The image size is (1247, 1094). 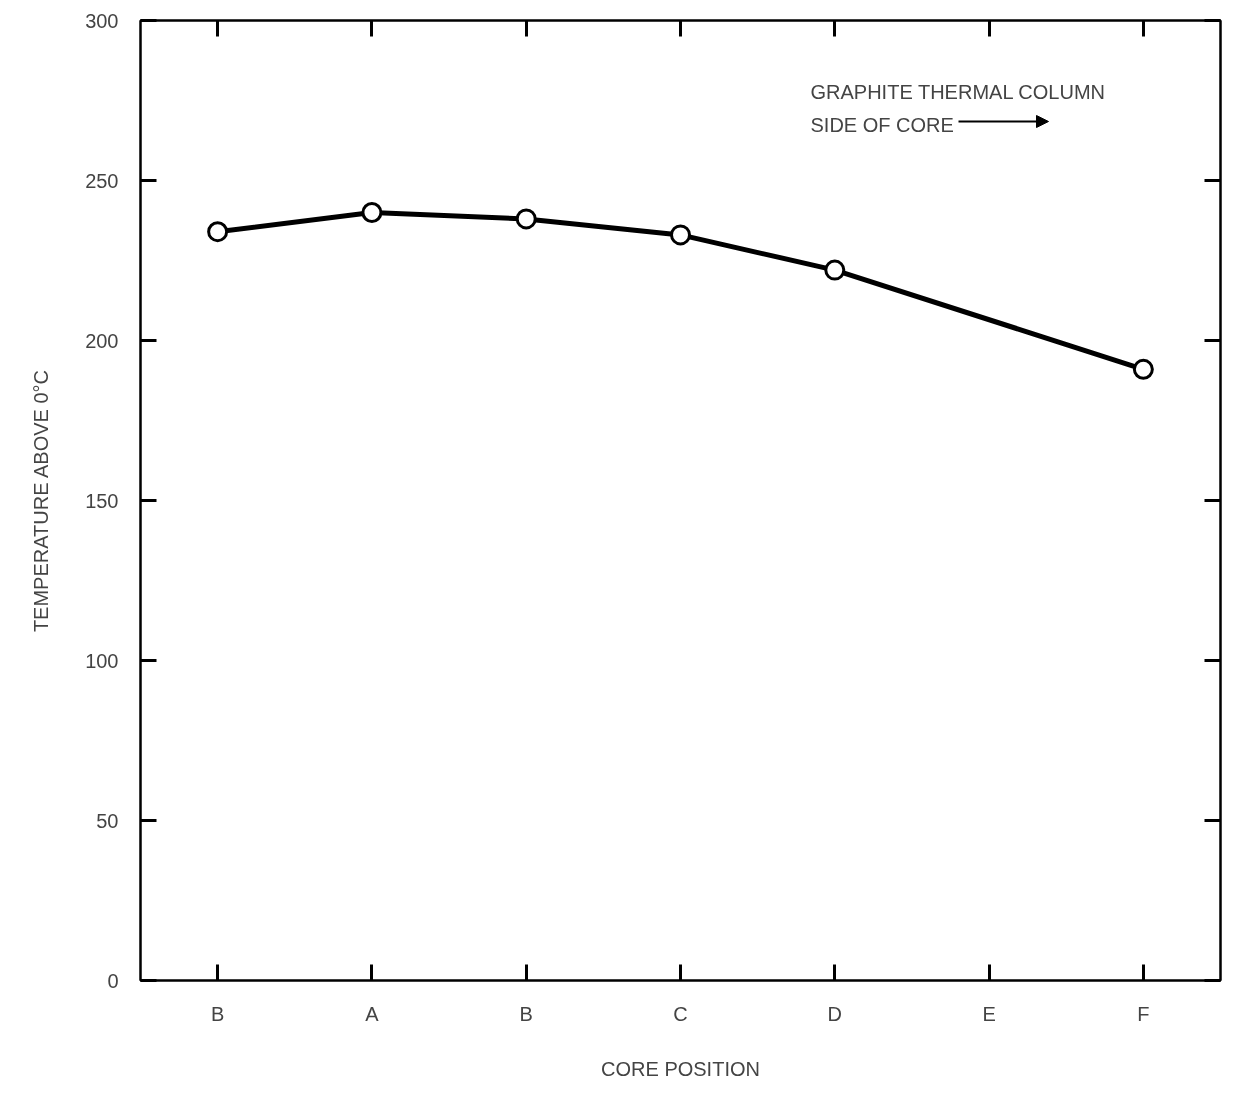 I want to click on y-tick-label: 300, so click(x=102, y=20).